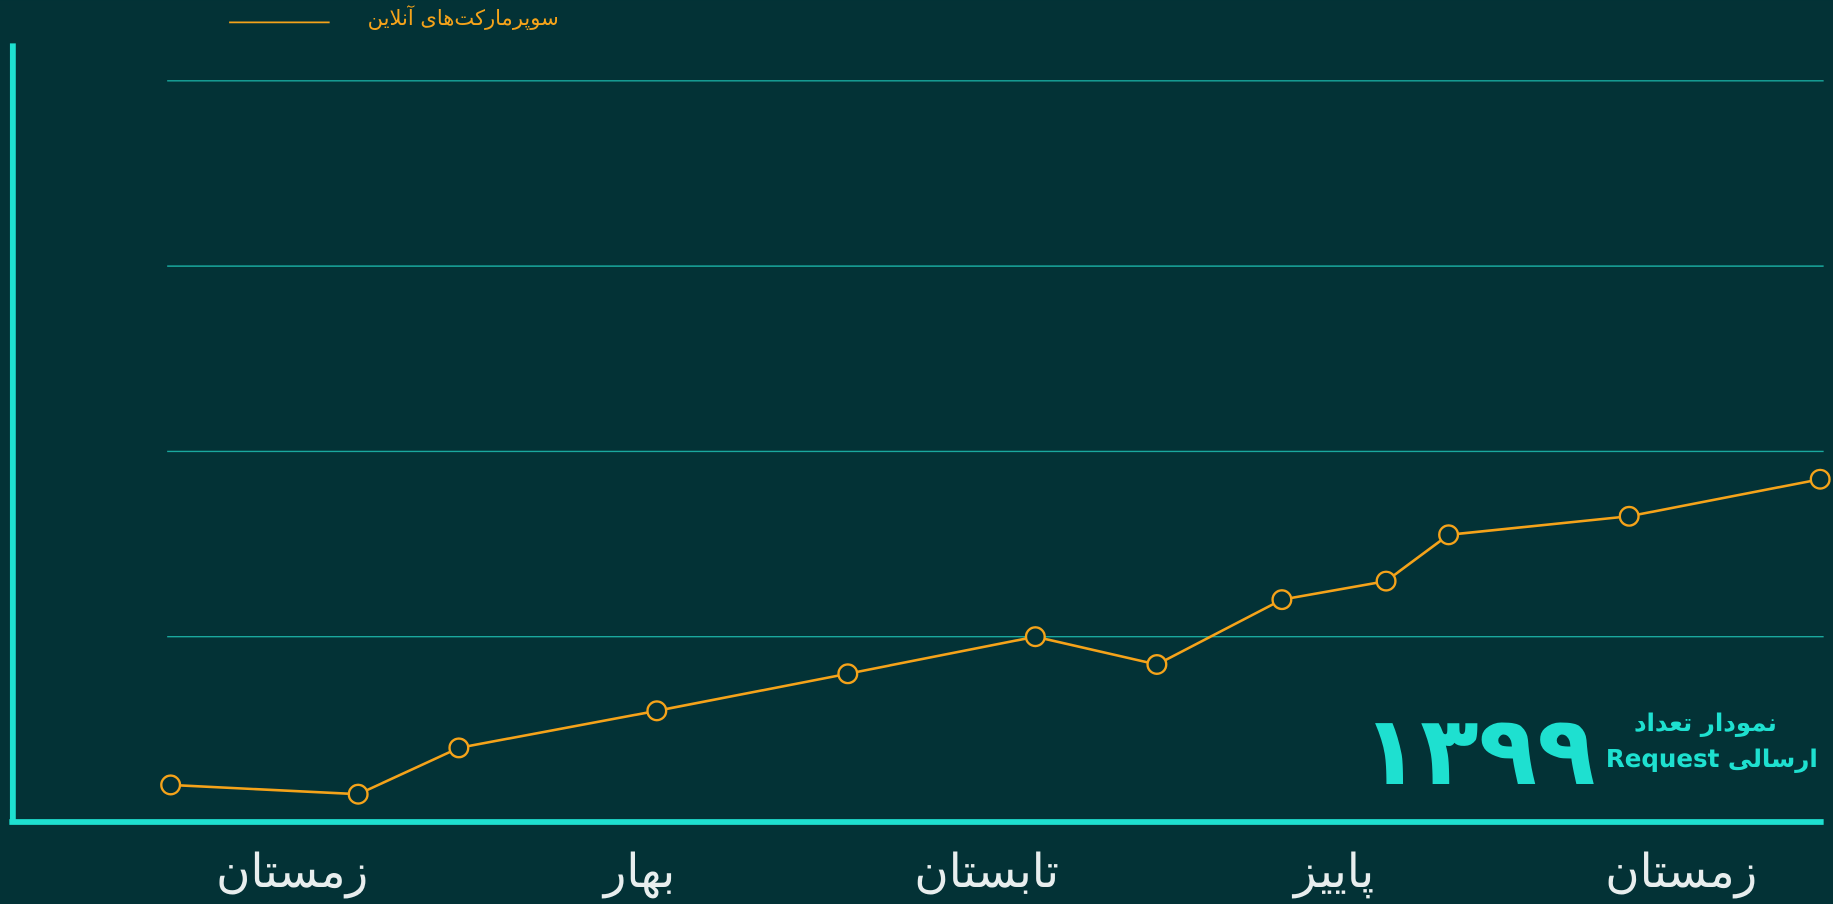 Image resolution: width=1833 pixels, height=904 pixels. Describe the element at coordinates (1705, 722) in the screenshot. I see `title-line: نمودار تعداد` at that location.